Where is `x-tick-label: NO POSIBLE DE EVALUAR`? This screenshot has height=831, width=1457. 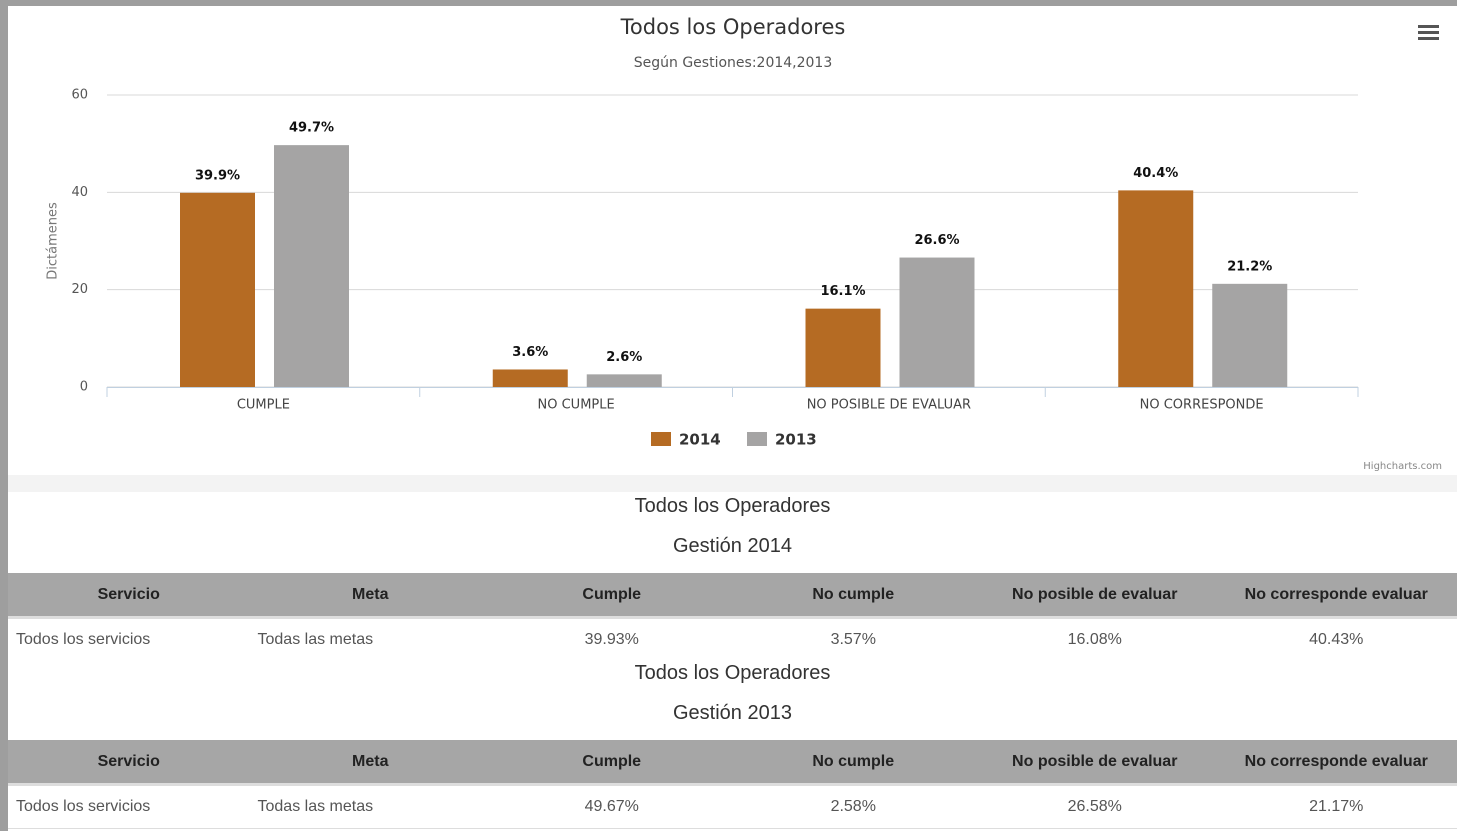 x-tick-label: NO POSIBLE DE EVALUAR is located at coordinates (889, 405).